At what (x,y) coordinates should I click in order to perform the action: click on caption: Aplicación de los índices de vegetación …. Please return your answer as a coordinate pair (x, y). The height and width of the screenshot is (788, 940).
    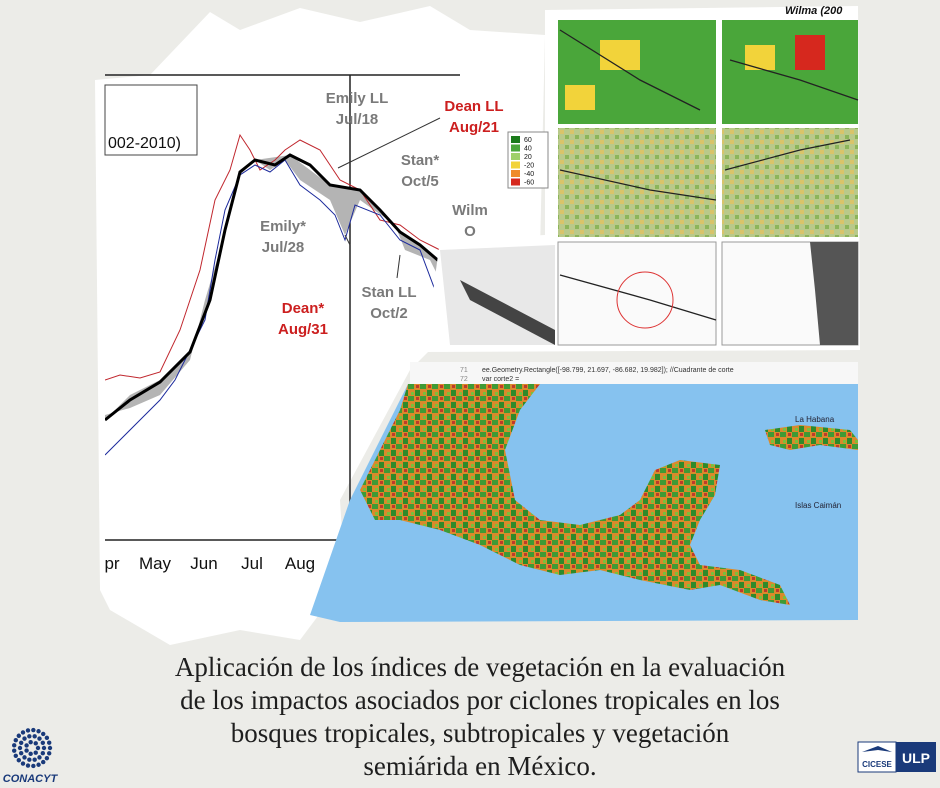
    Looking at the image, I should click on (480, 716).